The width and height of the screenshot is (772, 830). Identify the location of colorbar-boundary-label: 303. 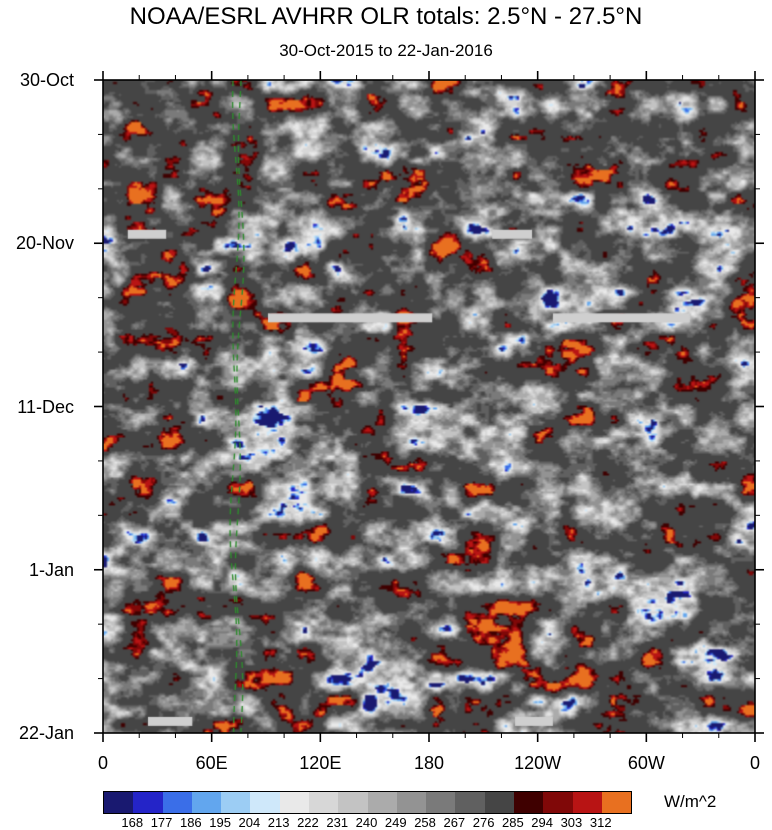
(571, 822).